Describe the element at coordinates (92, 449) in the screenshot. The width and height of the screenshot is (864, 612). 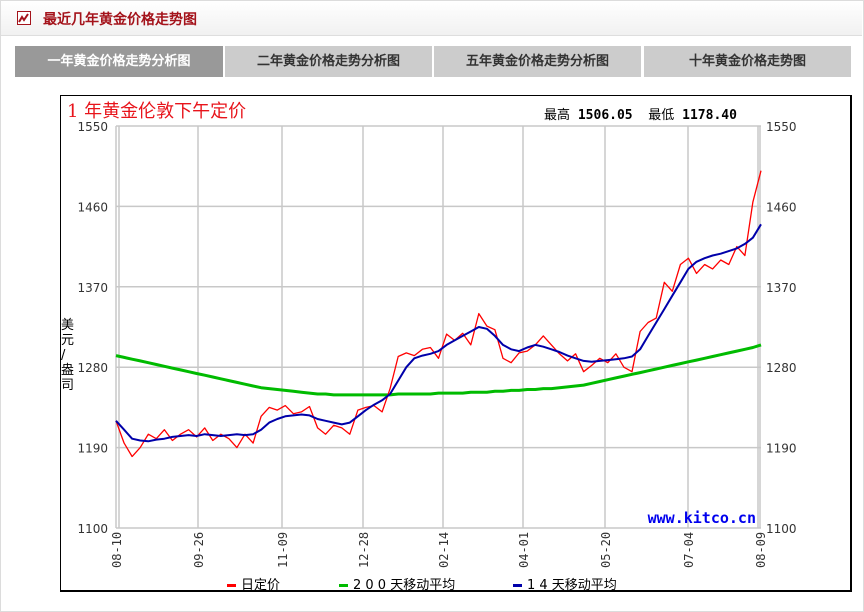
I see `y-tick-left: 1190` at that location.